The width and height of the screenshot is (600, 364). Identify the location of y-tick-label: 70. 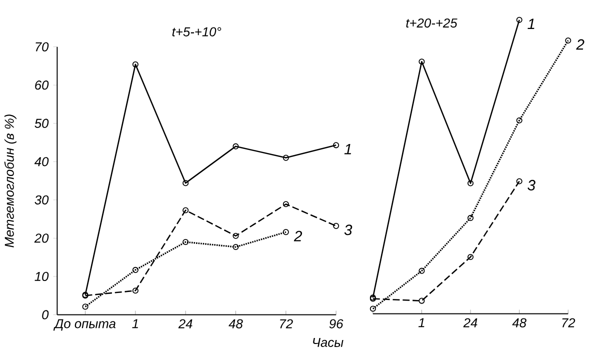
(42, 47).